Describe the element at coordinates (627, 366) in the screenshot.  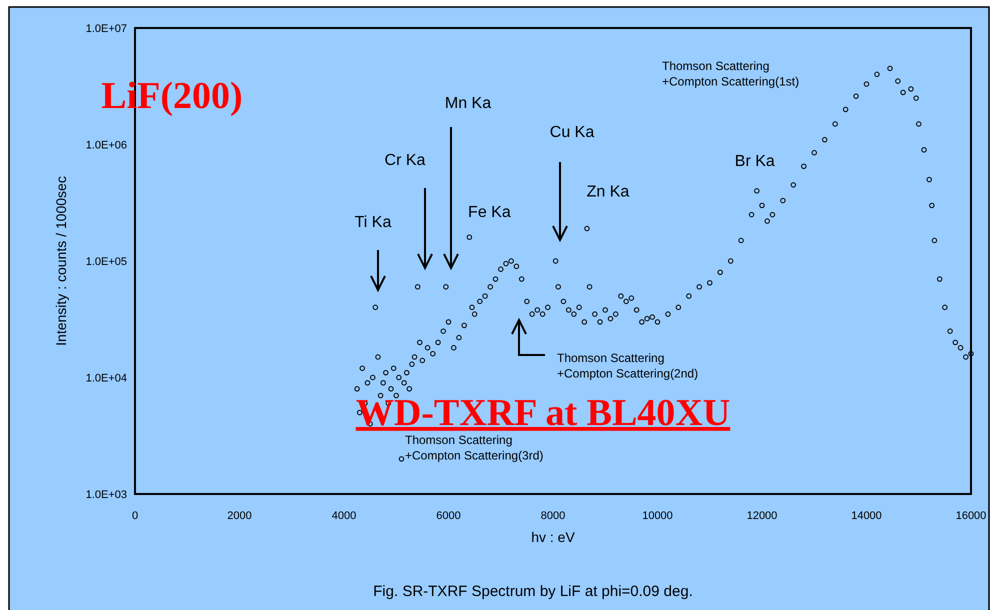
I see `annotation: Thomson Scattering +Compton Scattering(2nd)` at that location.